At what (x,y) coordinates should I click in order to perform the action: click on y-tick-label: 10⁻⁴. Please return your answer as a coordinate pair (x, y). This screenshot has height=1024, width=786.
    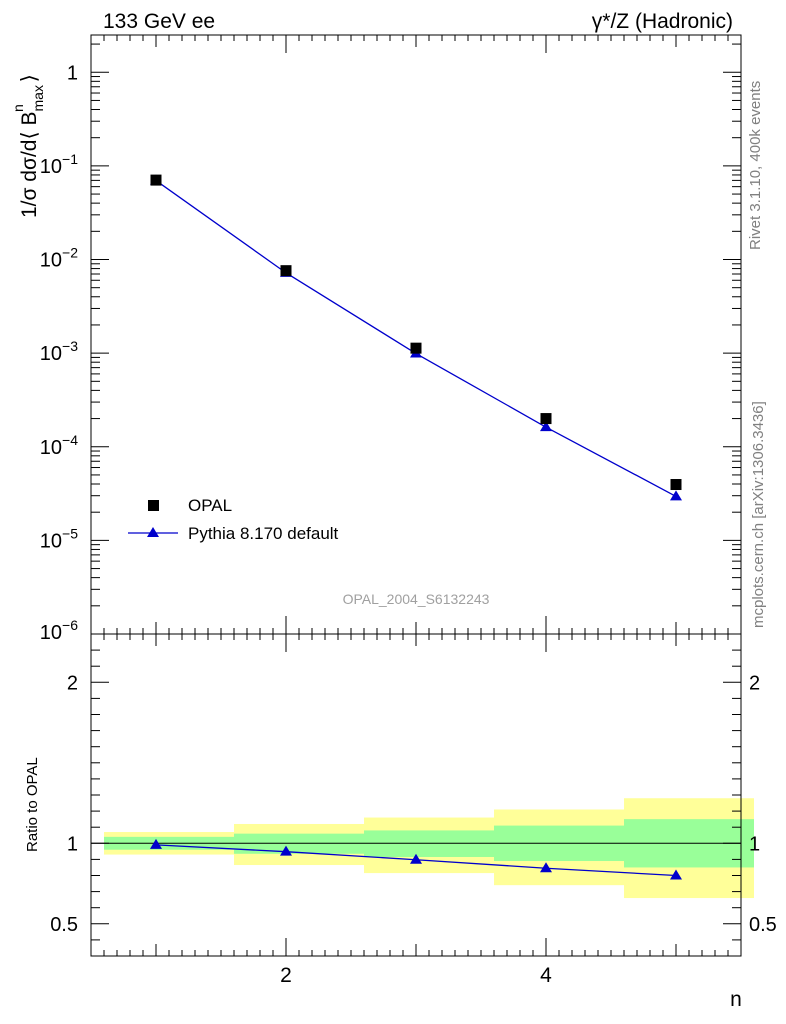
    Looking at the image, I should click on (59, 445).